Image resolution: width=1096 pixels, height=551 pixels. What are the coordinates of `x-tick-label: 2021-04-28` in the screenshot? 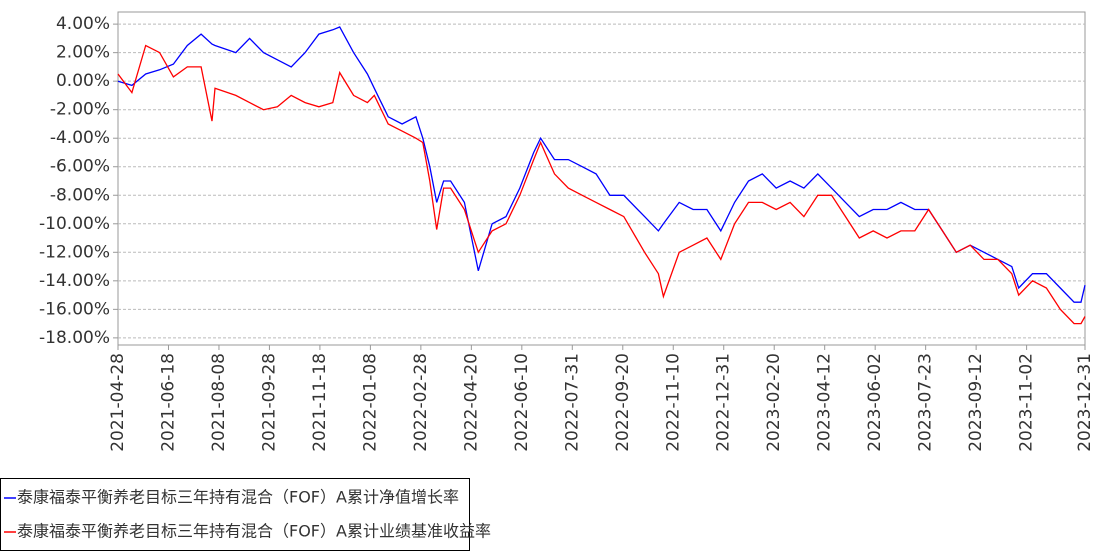 It's located at (118, 402).